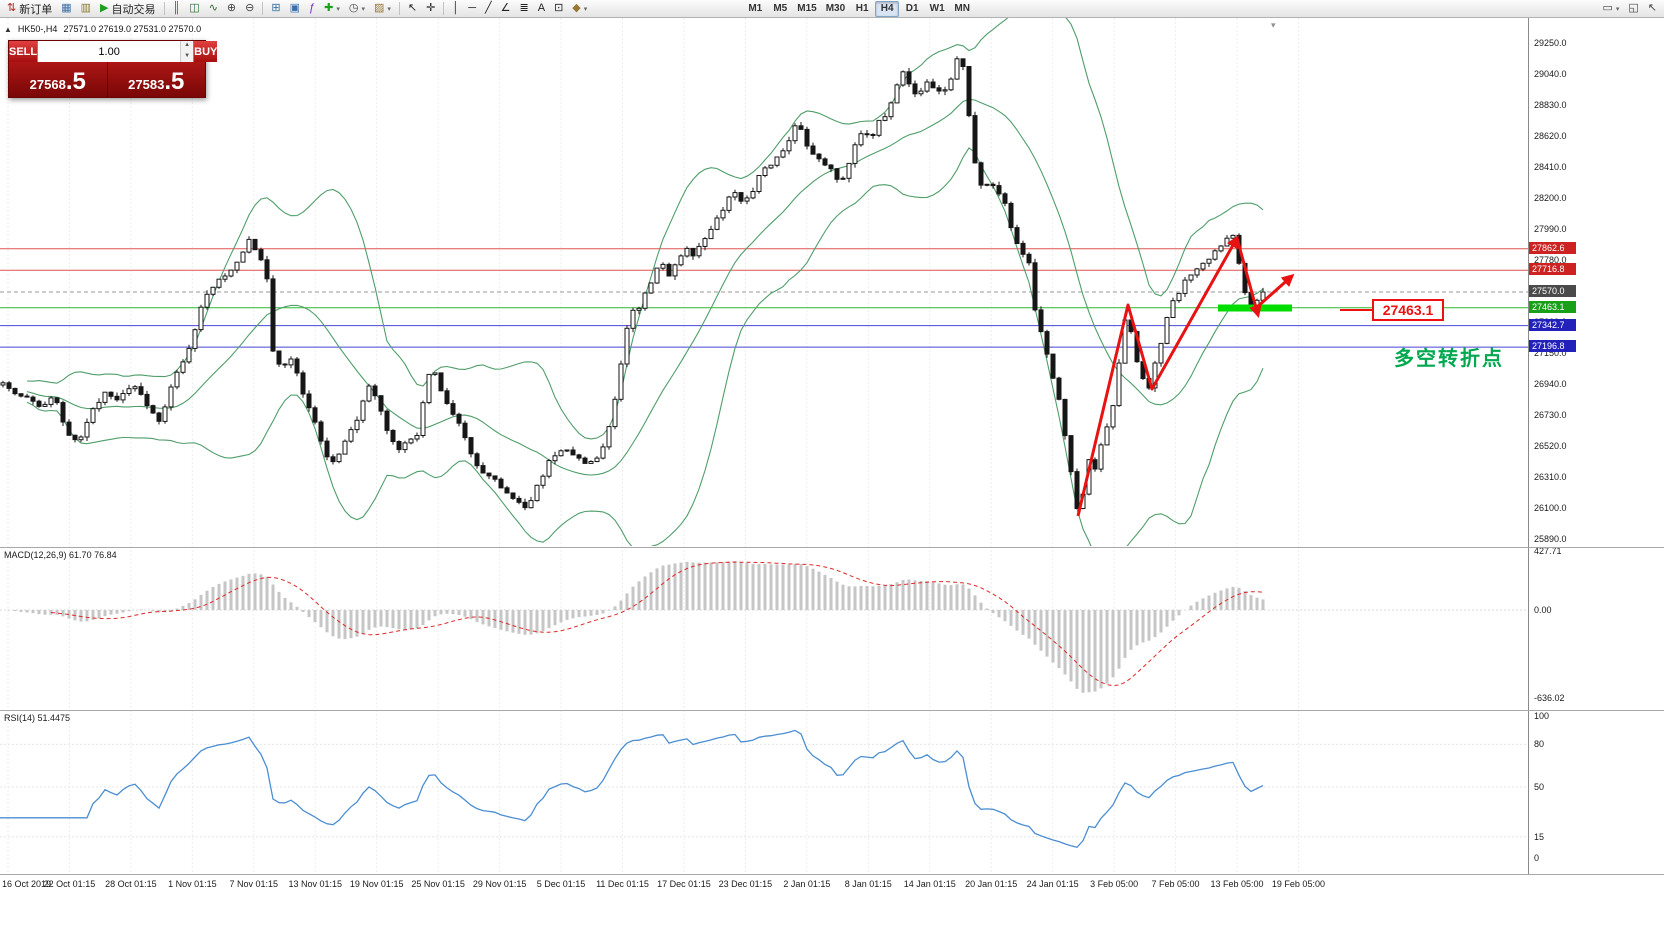  Describe the element at coordinates (832, 874) in the screenshot. I see `time-axis-separator` at that location.